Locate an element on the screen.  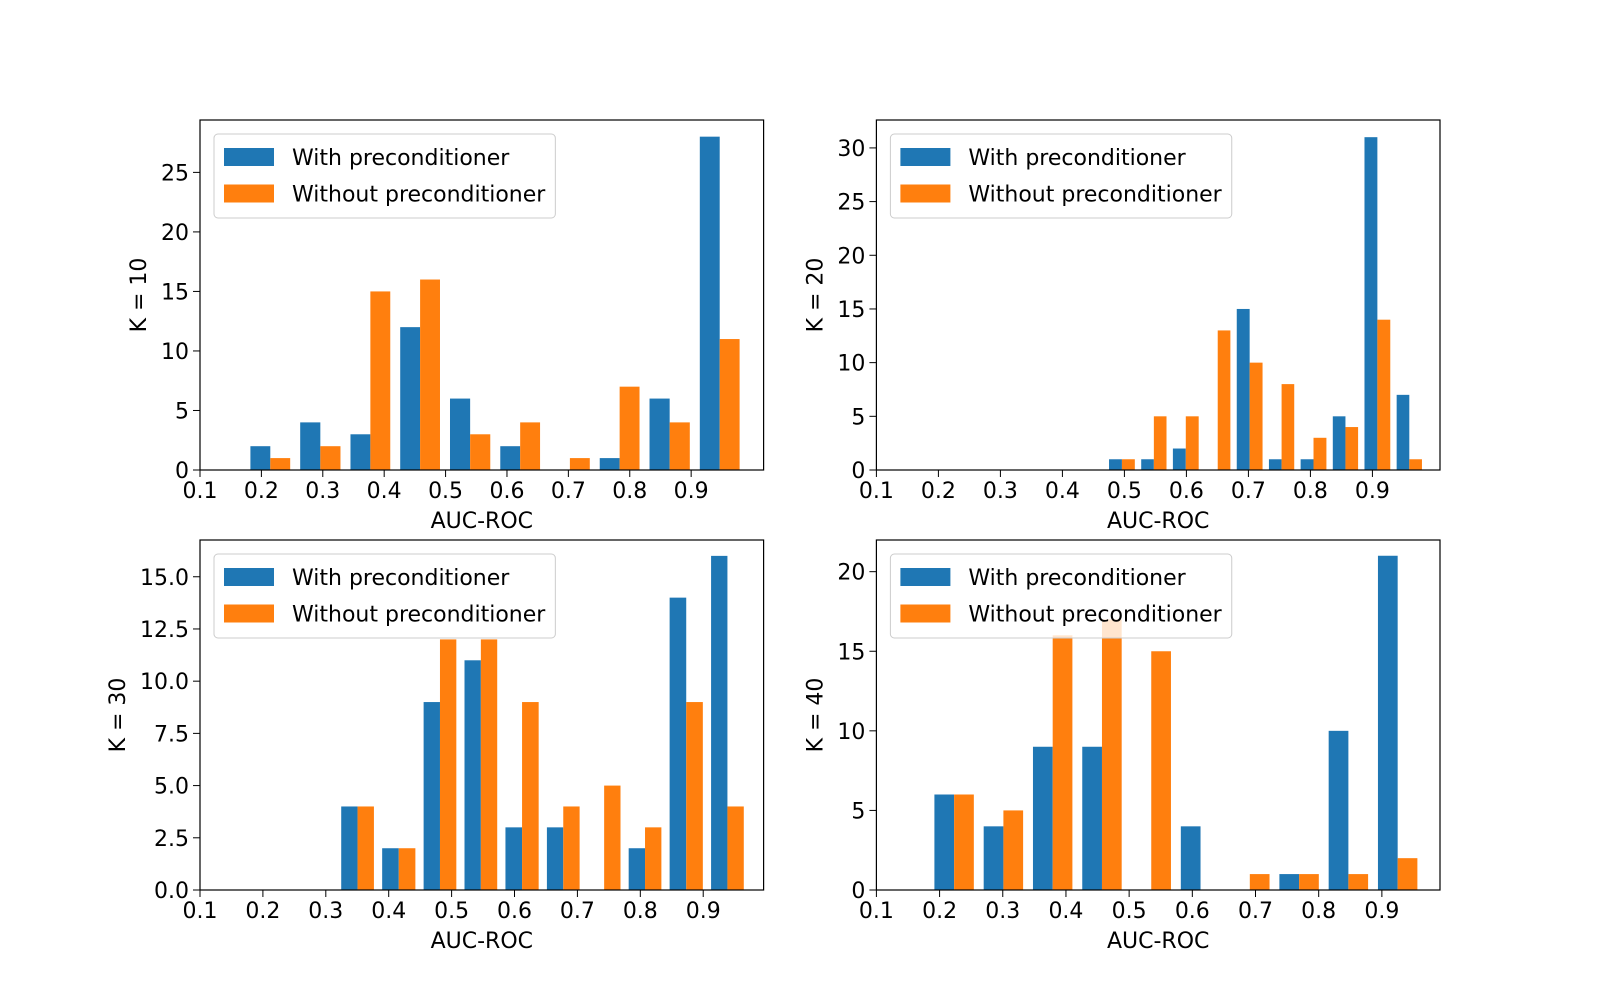
legend-label: With preconditioner is located at coordinates (401, 578).